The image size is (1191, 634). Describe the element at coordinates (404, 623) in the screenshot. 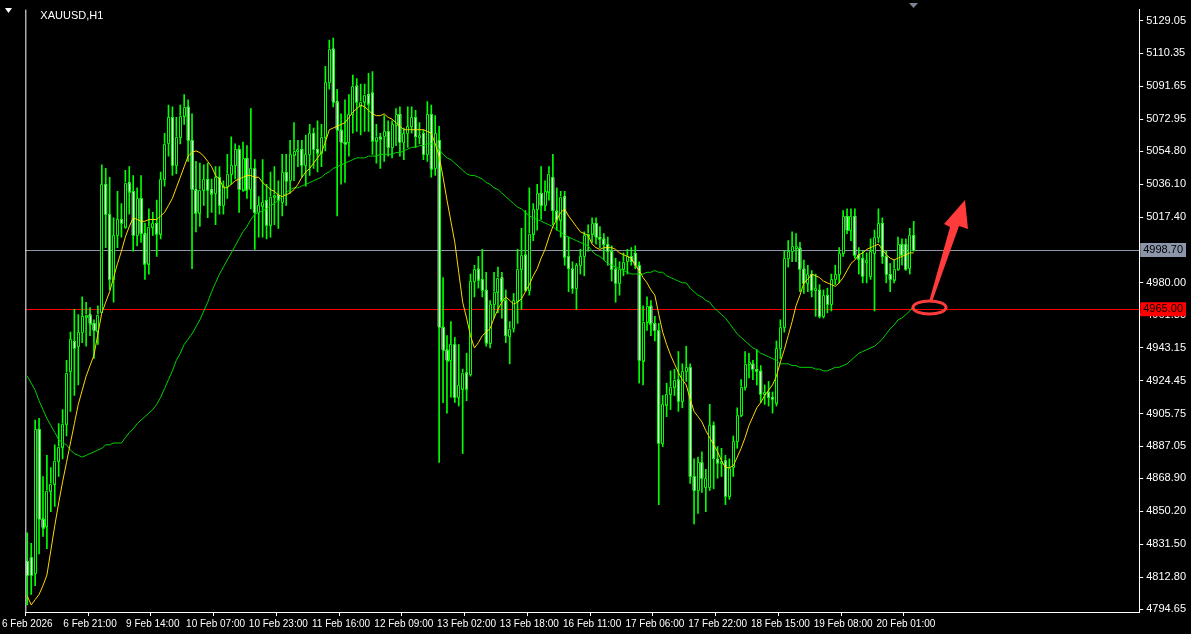

I see `x-tick-label: 12 Feb 09:00` at that location.